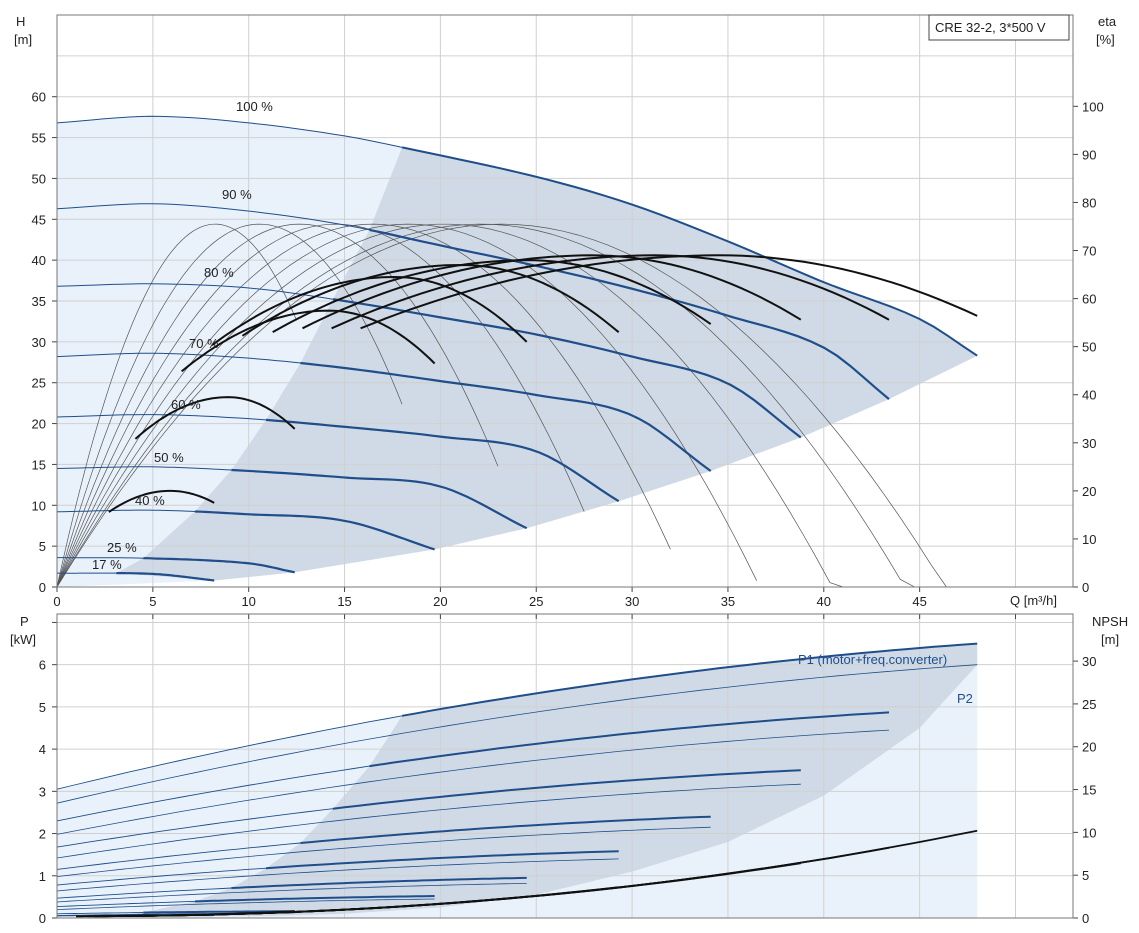 Image resolution: width=1139 pixels, height=933 pixels. Describe the element at coordinates (1105, 39) in the screenshot. I see `y-right-label-2: [%]` at that location.